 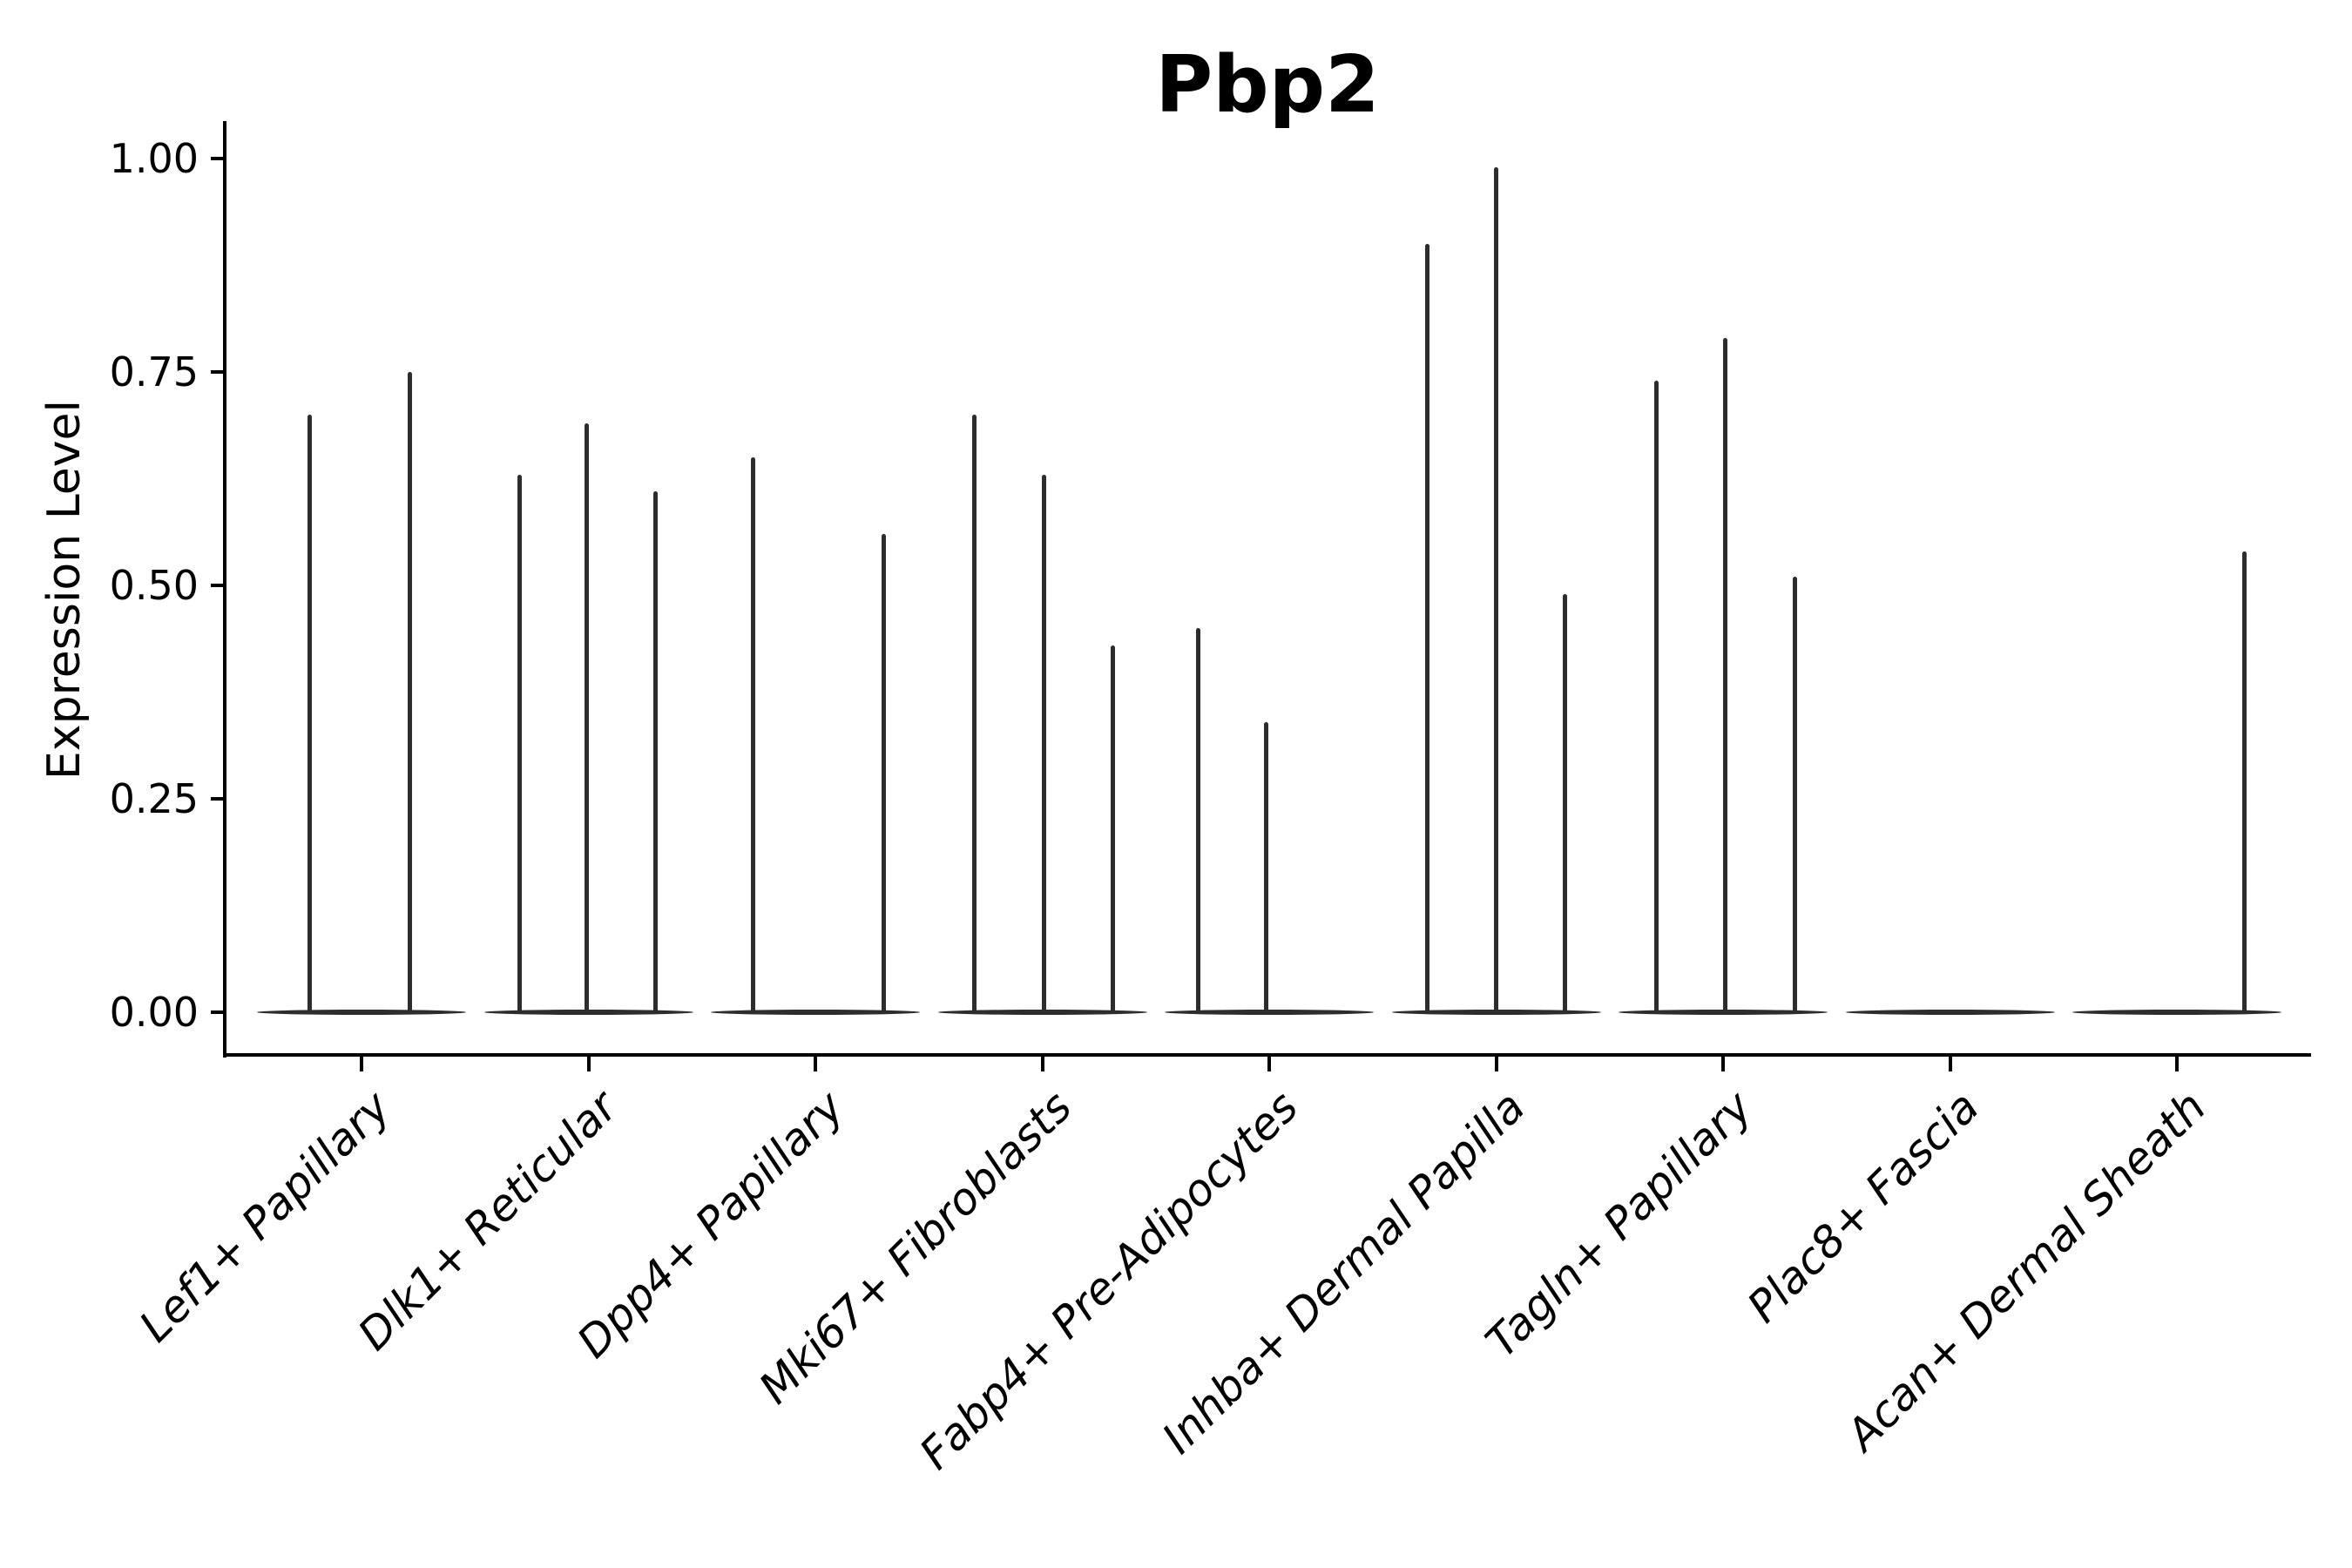 What do you see at coordinates (1344, 1272) in the screenshot?
I see `x-tick-label: Inhba+ Dermal Papilla` at bounding box center [1344, 1272].